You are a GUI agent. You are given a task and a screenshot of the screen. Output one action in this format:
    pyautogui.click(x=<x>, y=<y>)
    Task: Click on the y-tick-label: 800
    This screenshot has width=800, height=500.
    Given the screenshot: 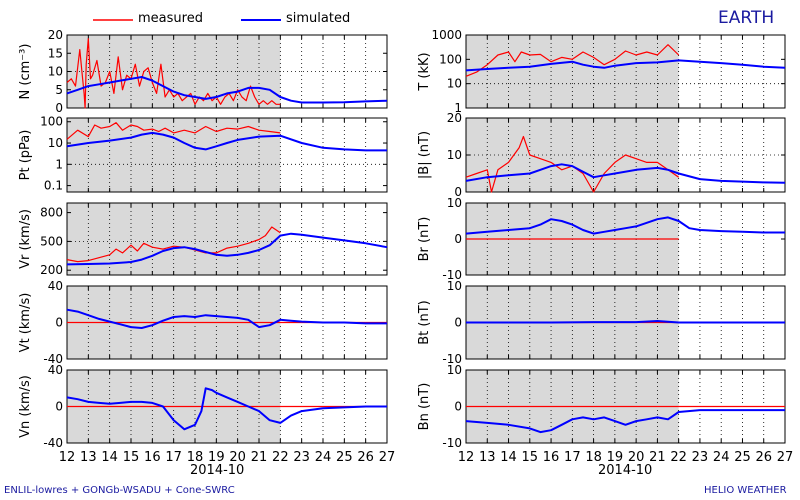 What is the action you would take?
    pyautogui.click(x=51, y=213)
    